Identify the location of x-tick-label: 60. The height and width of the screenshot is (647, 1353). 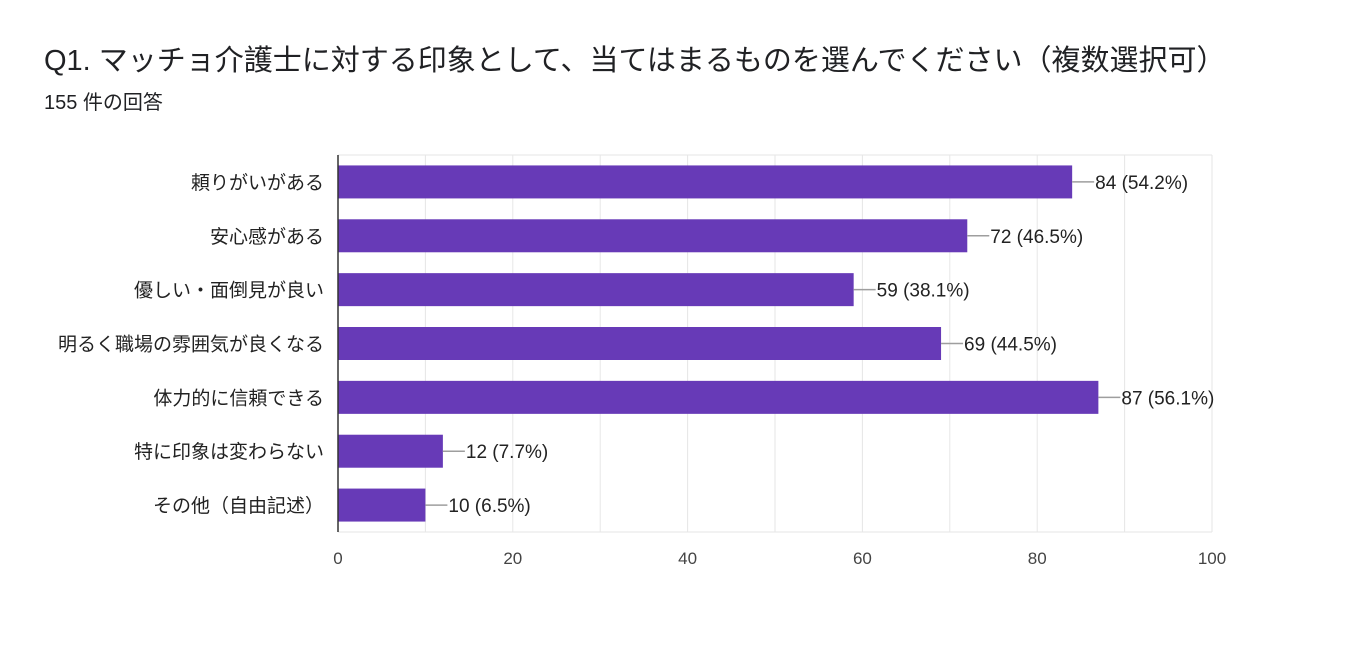
(862, 558).